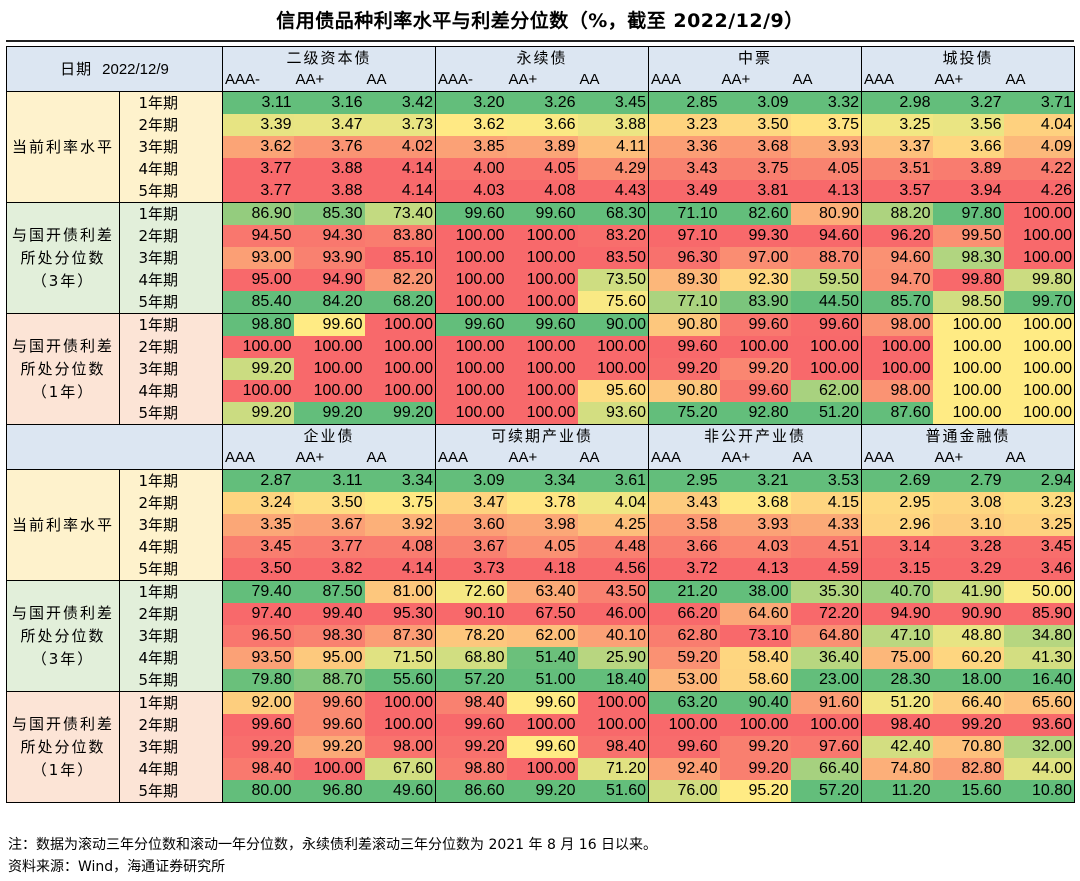 This screenshot has height=881, width=1080. I want to click on data-cell: 51.20, so click(826, 413).